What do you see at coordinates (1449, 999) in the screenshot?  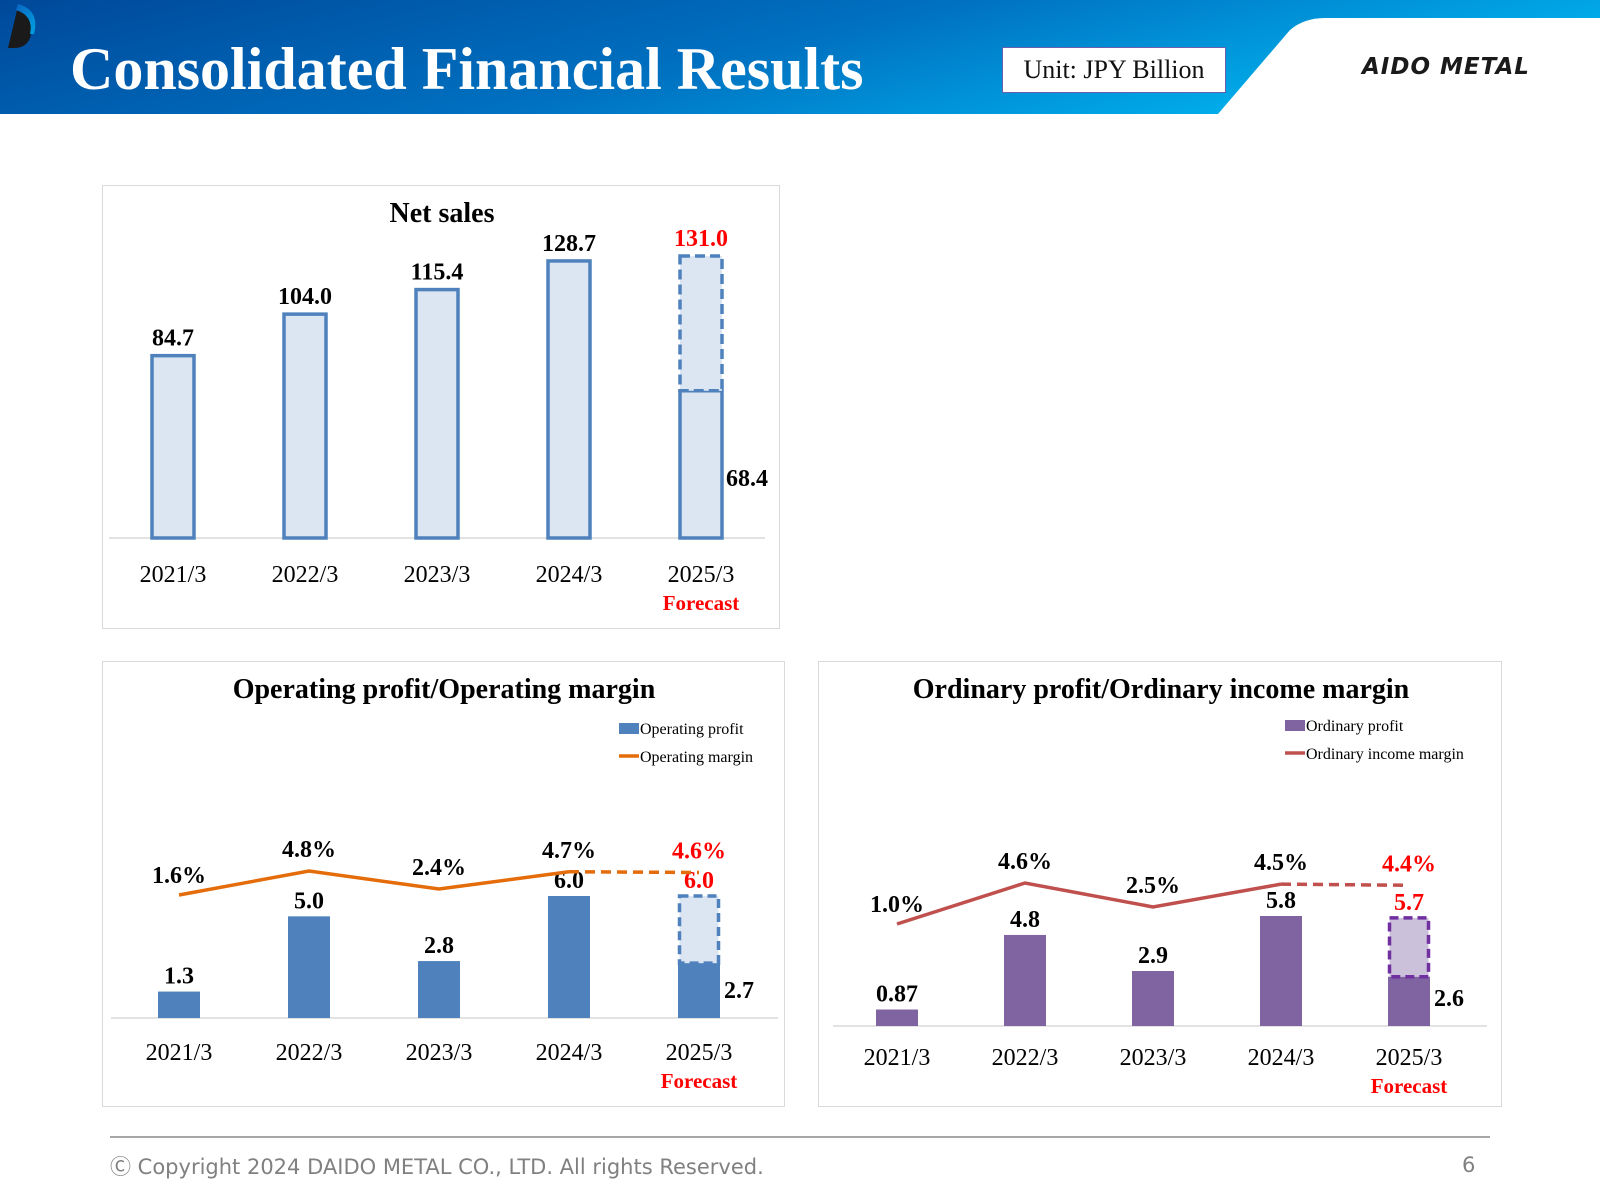 I see `data-label: 2.6` at bounding box center [1449, 999].